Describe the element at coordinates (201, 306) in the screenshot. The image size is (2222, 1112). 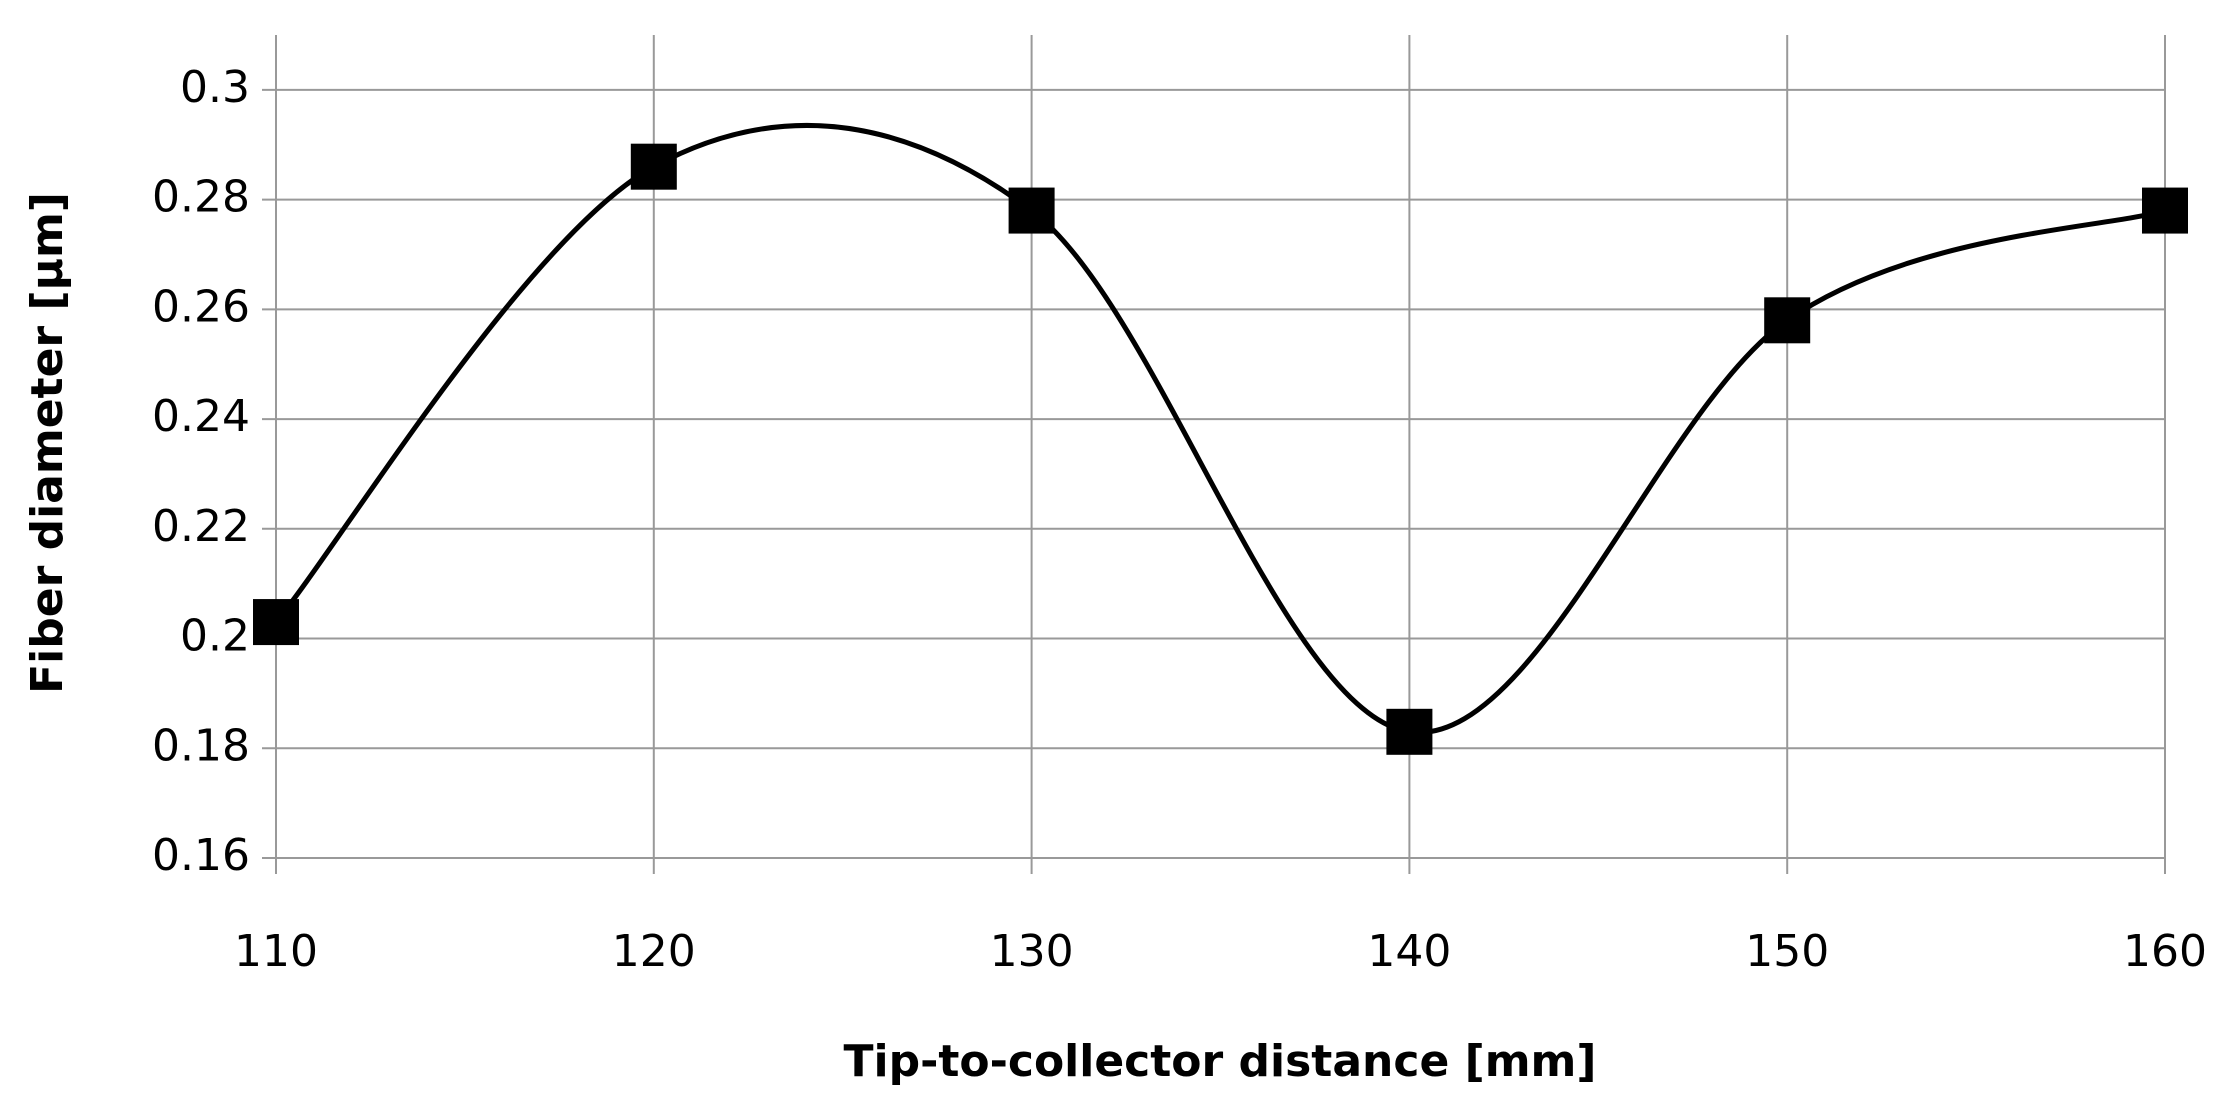
I see `y-tick-label: 0.26` at that location.